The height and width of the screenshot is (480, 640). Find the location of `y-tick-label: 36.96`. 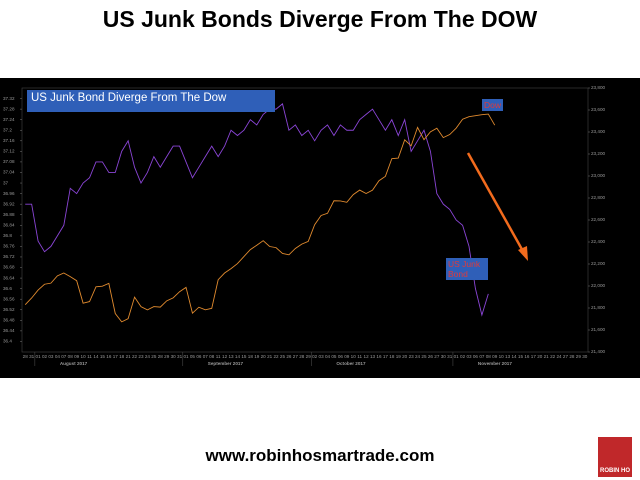

y-tick-label: 36.96 is located at coordinates (9, 193).